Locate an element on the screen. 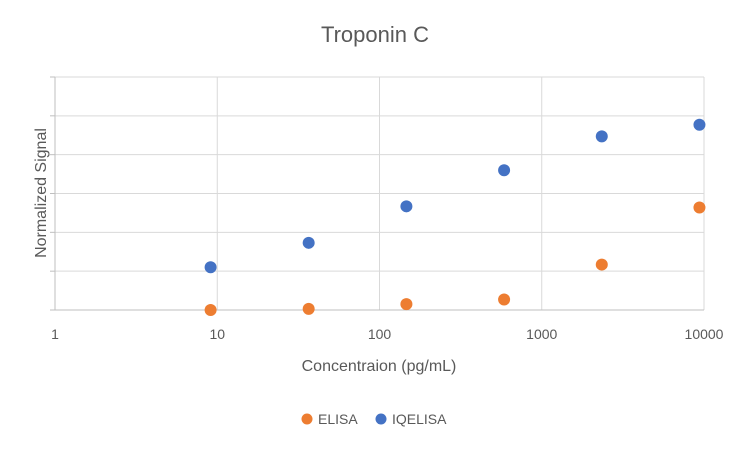 The image size is (750, 450). x-tick-label: 10000 is located at coordinates (704, 334).